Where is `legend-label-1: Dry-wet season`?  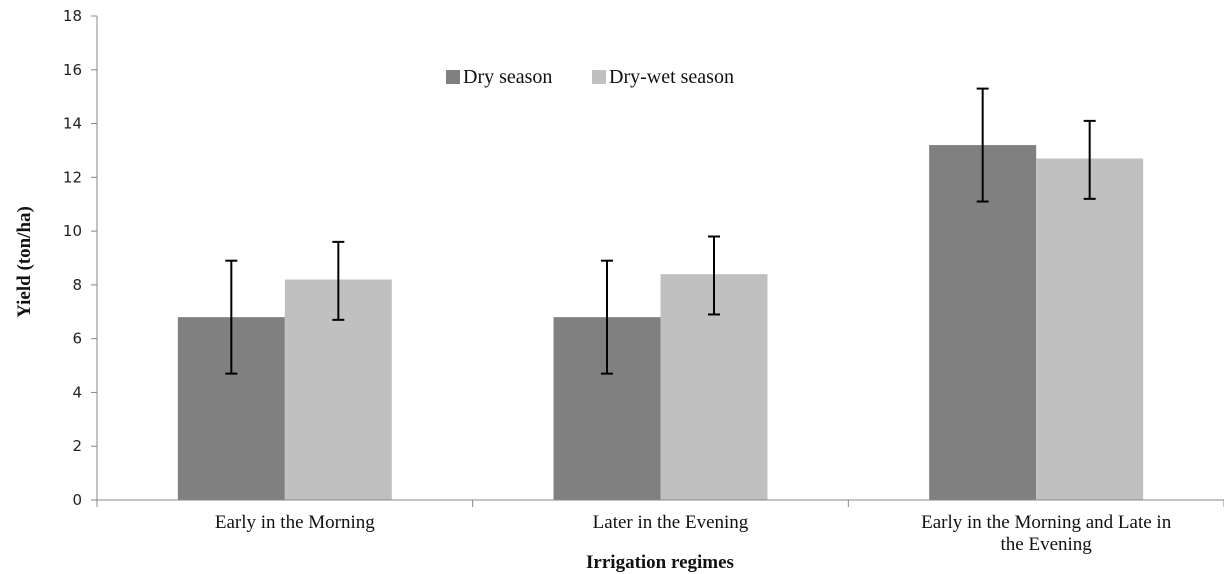
legend-label-1: Dry-wet season is located at coordinates (671, 77).